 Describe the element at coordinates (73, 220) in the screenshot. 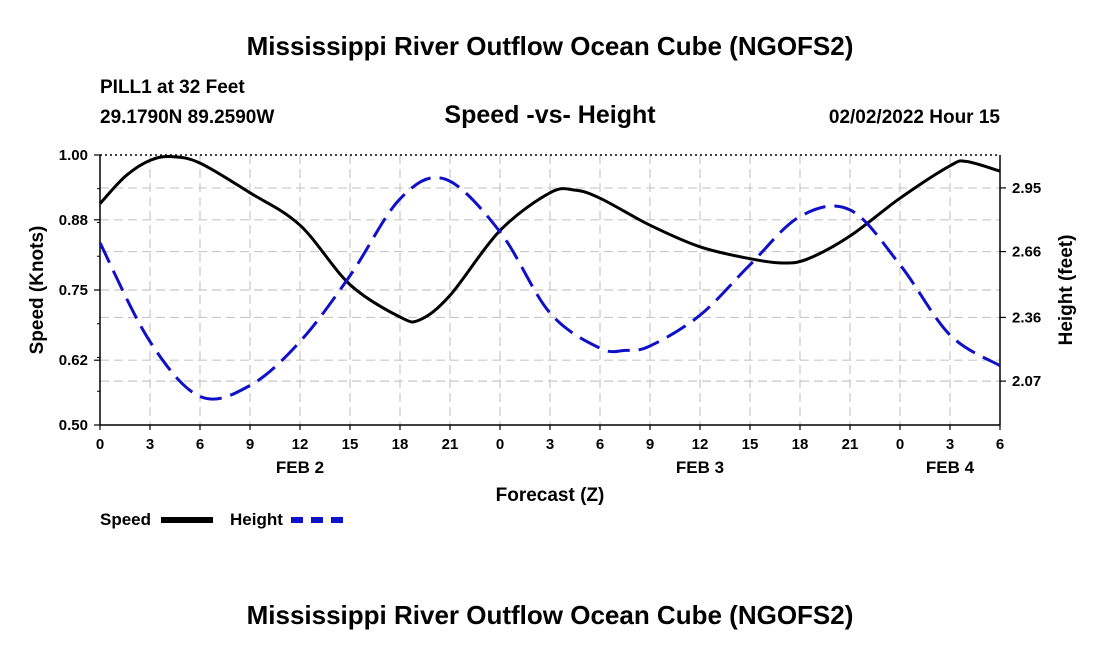

I see `y-left-tick-label: 0.88` at that location.